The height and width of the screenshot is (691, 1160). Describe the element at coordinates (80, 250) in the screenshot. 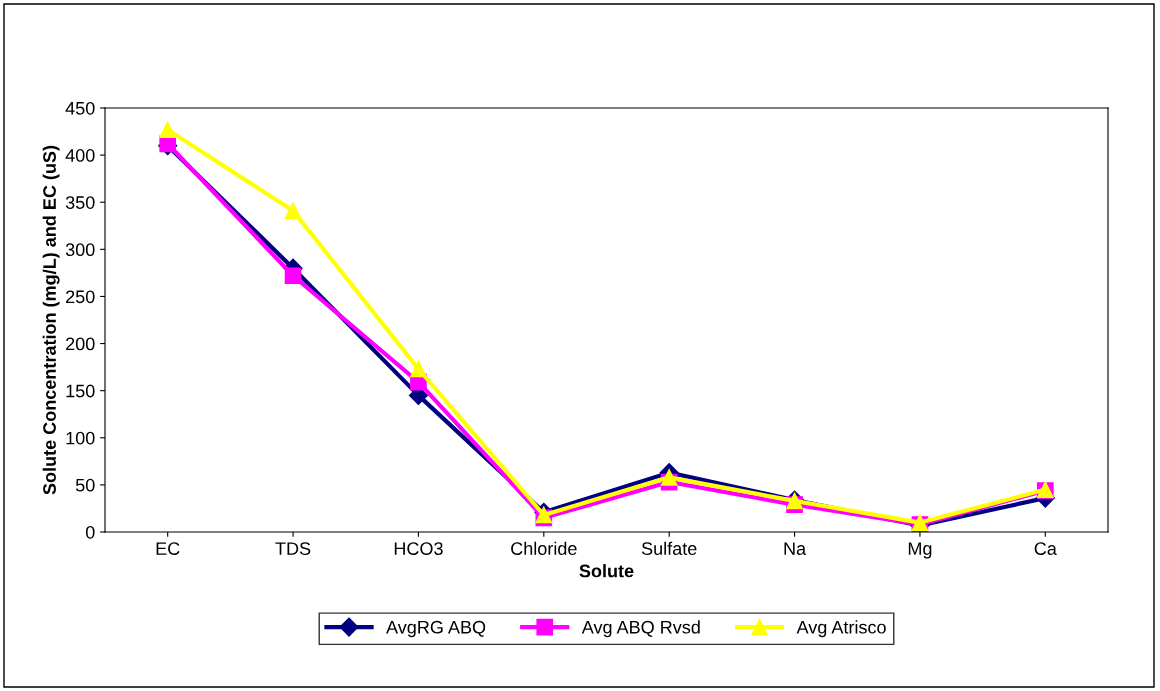

I see `y-tick-label: 300` at that location.